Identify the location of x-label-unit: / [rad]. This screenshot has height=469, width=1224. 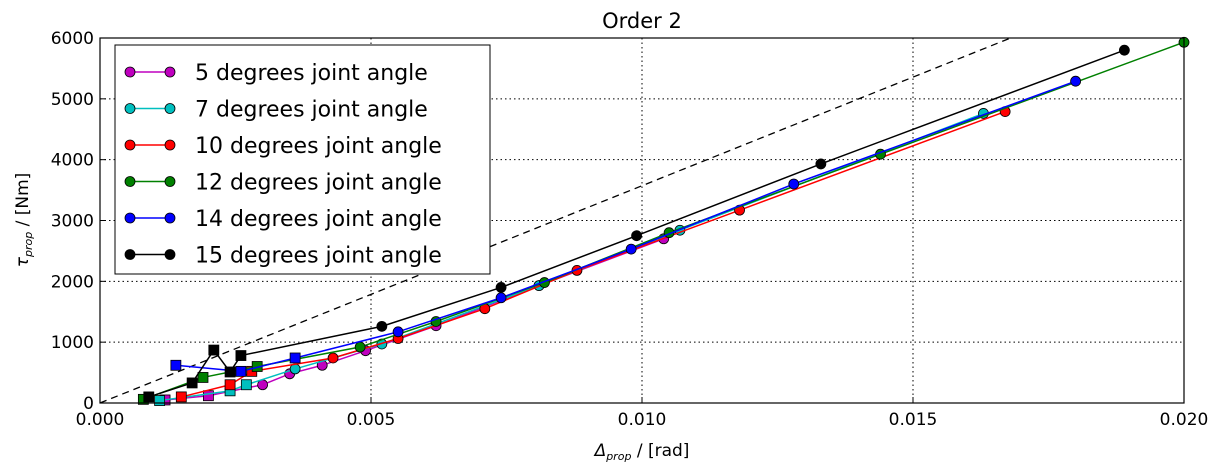
(660, 451).